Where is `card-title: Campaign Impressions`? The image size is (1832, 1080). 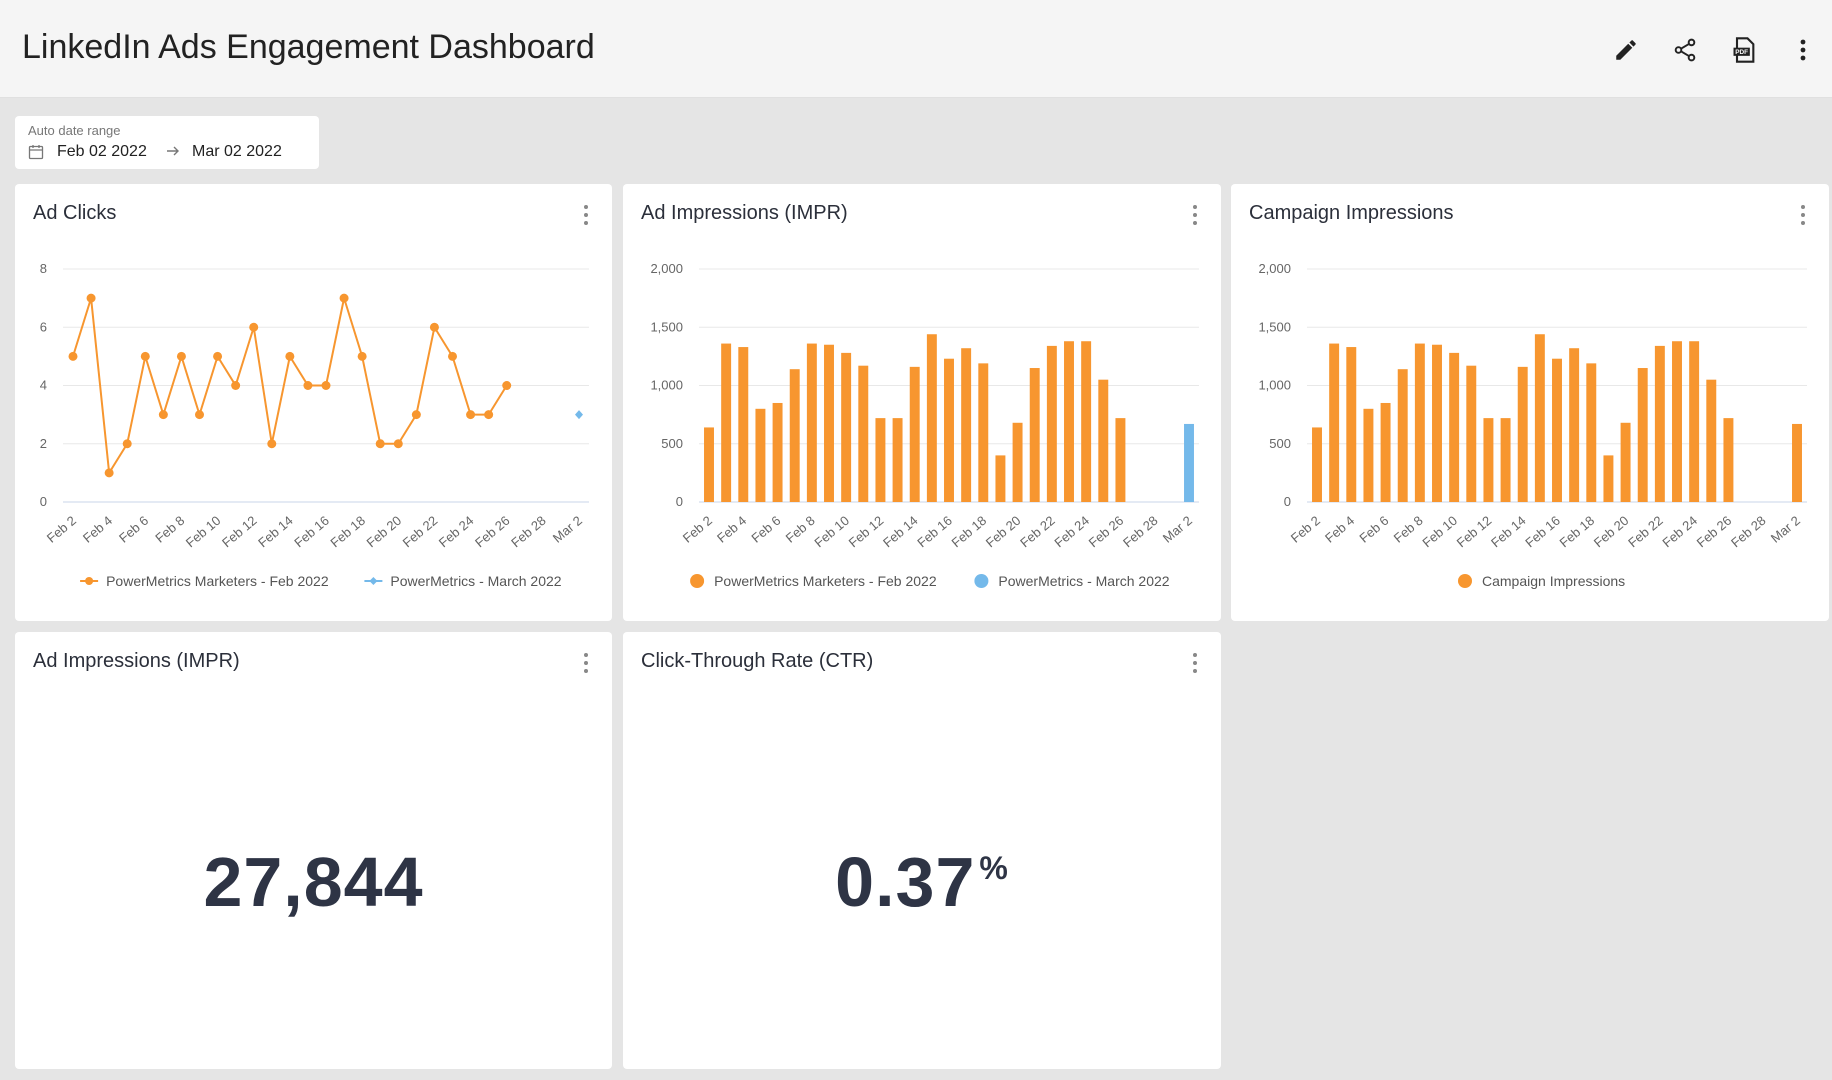 card-title: Campaign Impressions is located at coordinates (1351, 213).